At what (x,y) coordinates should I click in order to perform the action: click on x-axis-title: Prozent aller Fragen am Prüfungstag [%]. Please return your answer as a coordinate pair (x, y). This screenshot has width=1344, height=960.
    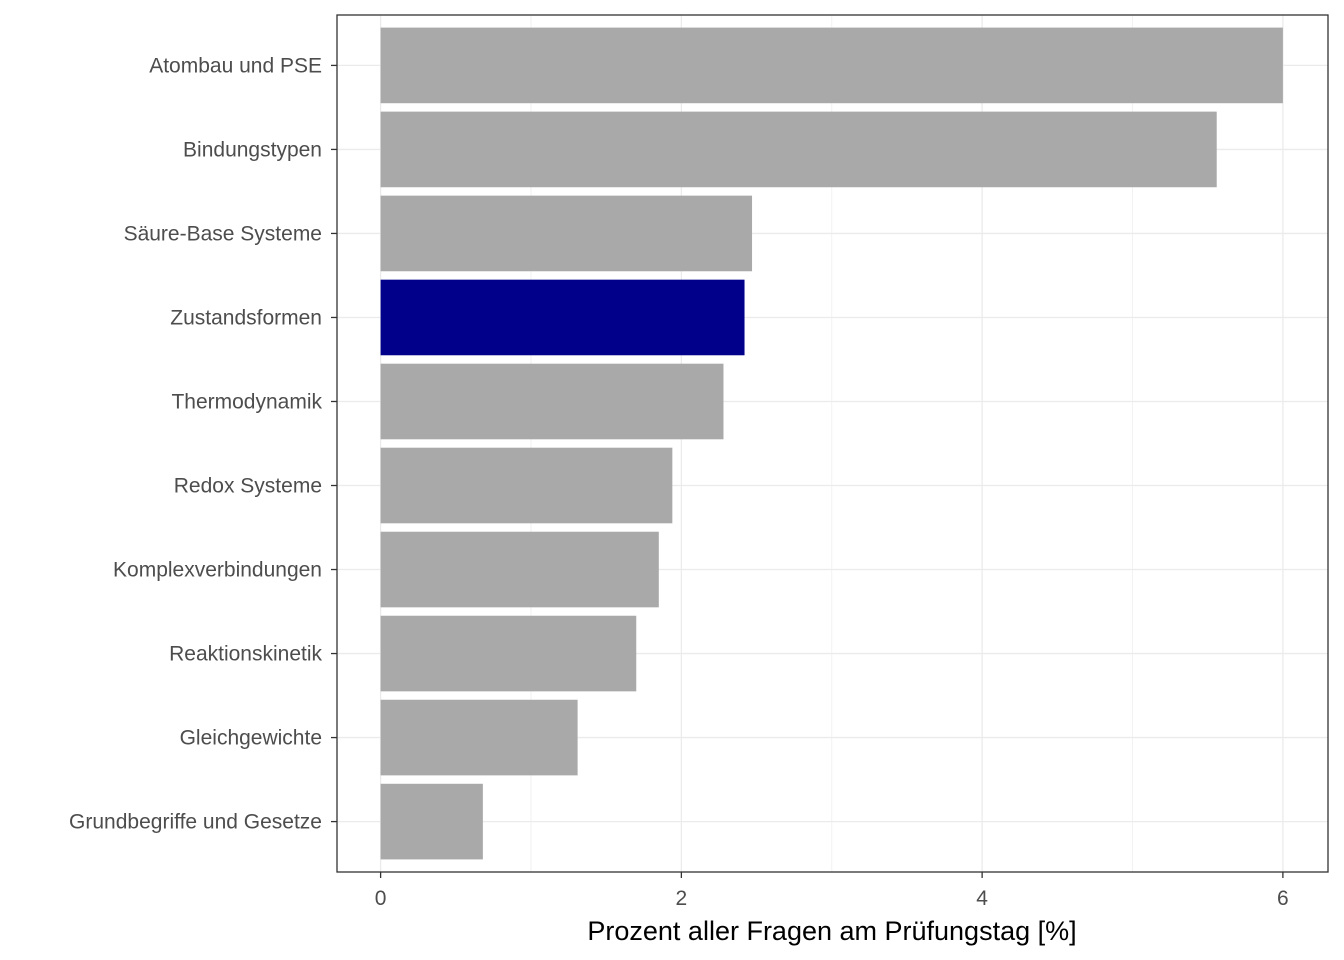
    Looking at the image, I should click on (831, 931).